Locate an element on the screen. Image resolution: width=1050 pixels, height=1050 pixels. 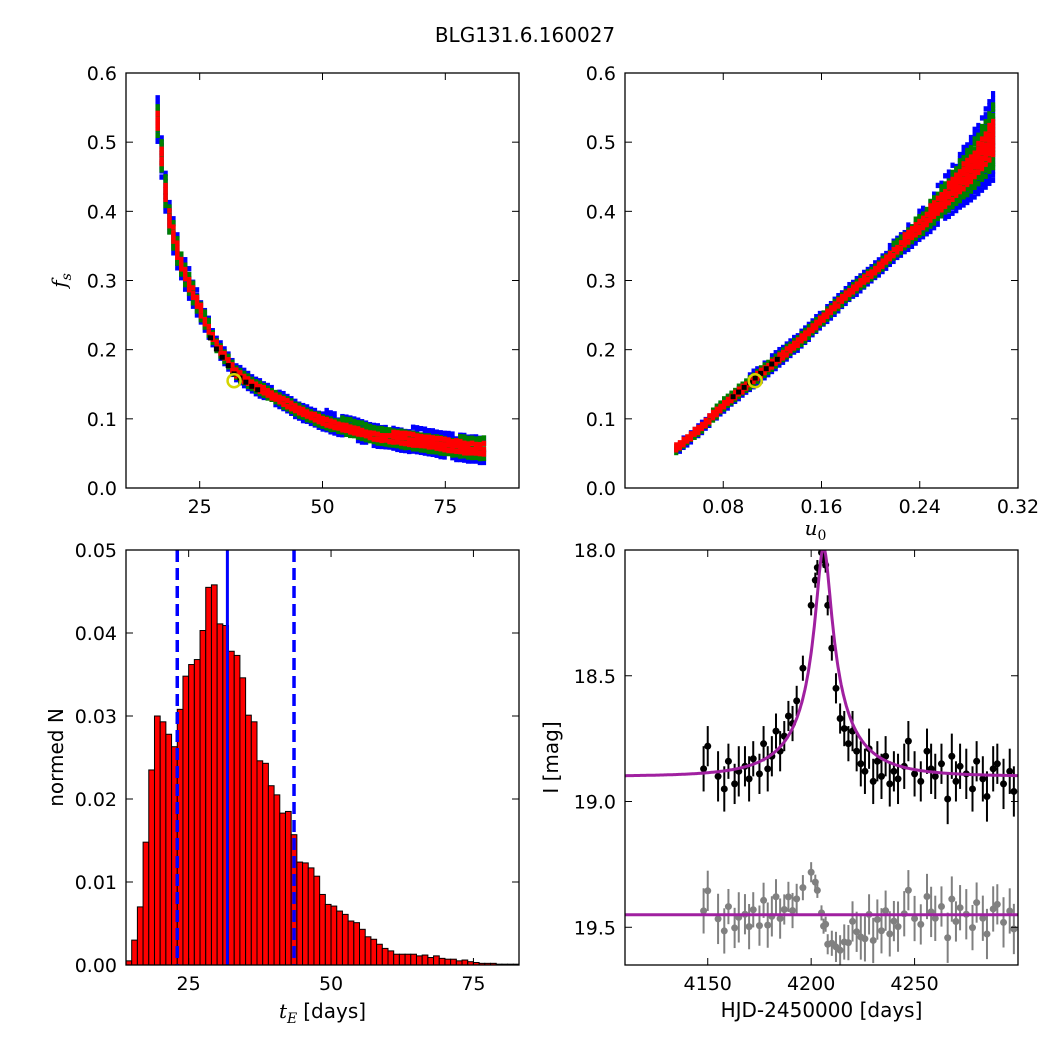
u0-xlabel: u0 is located at coordinates (816, 530).